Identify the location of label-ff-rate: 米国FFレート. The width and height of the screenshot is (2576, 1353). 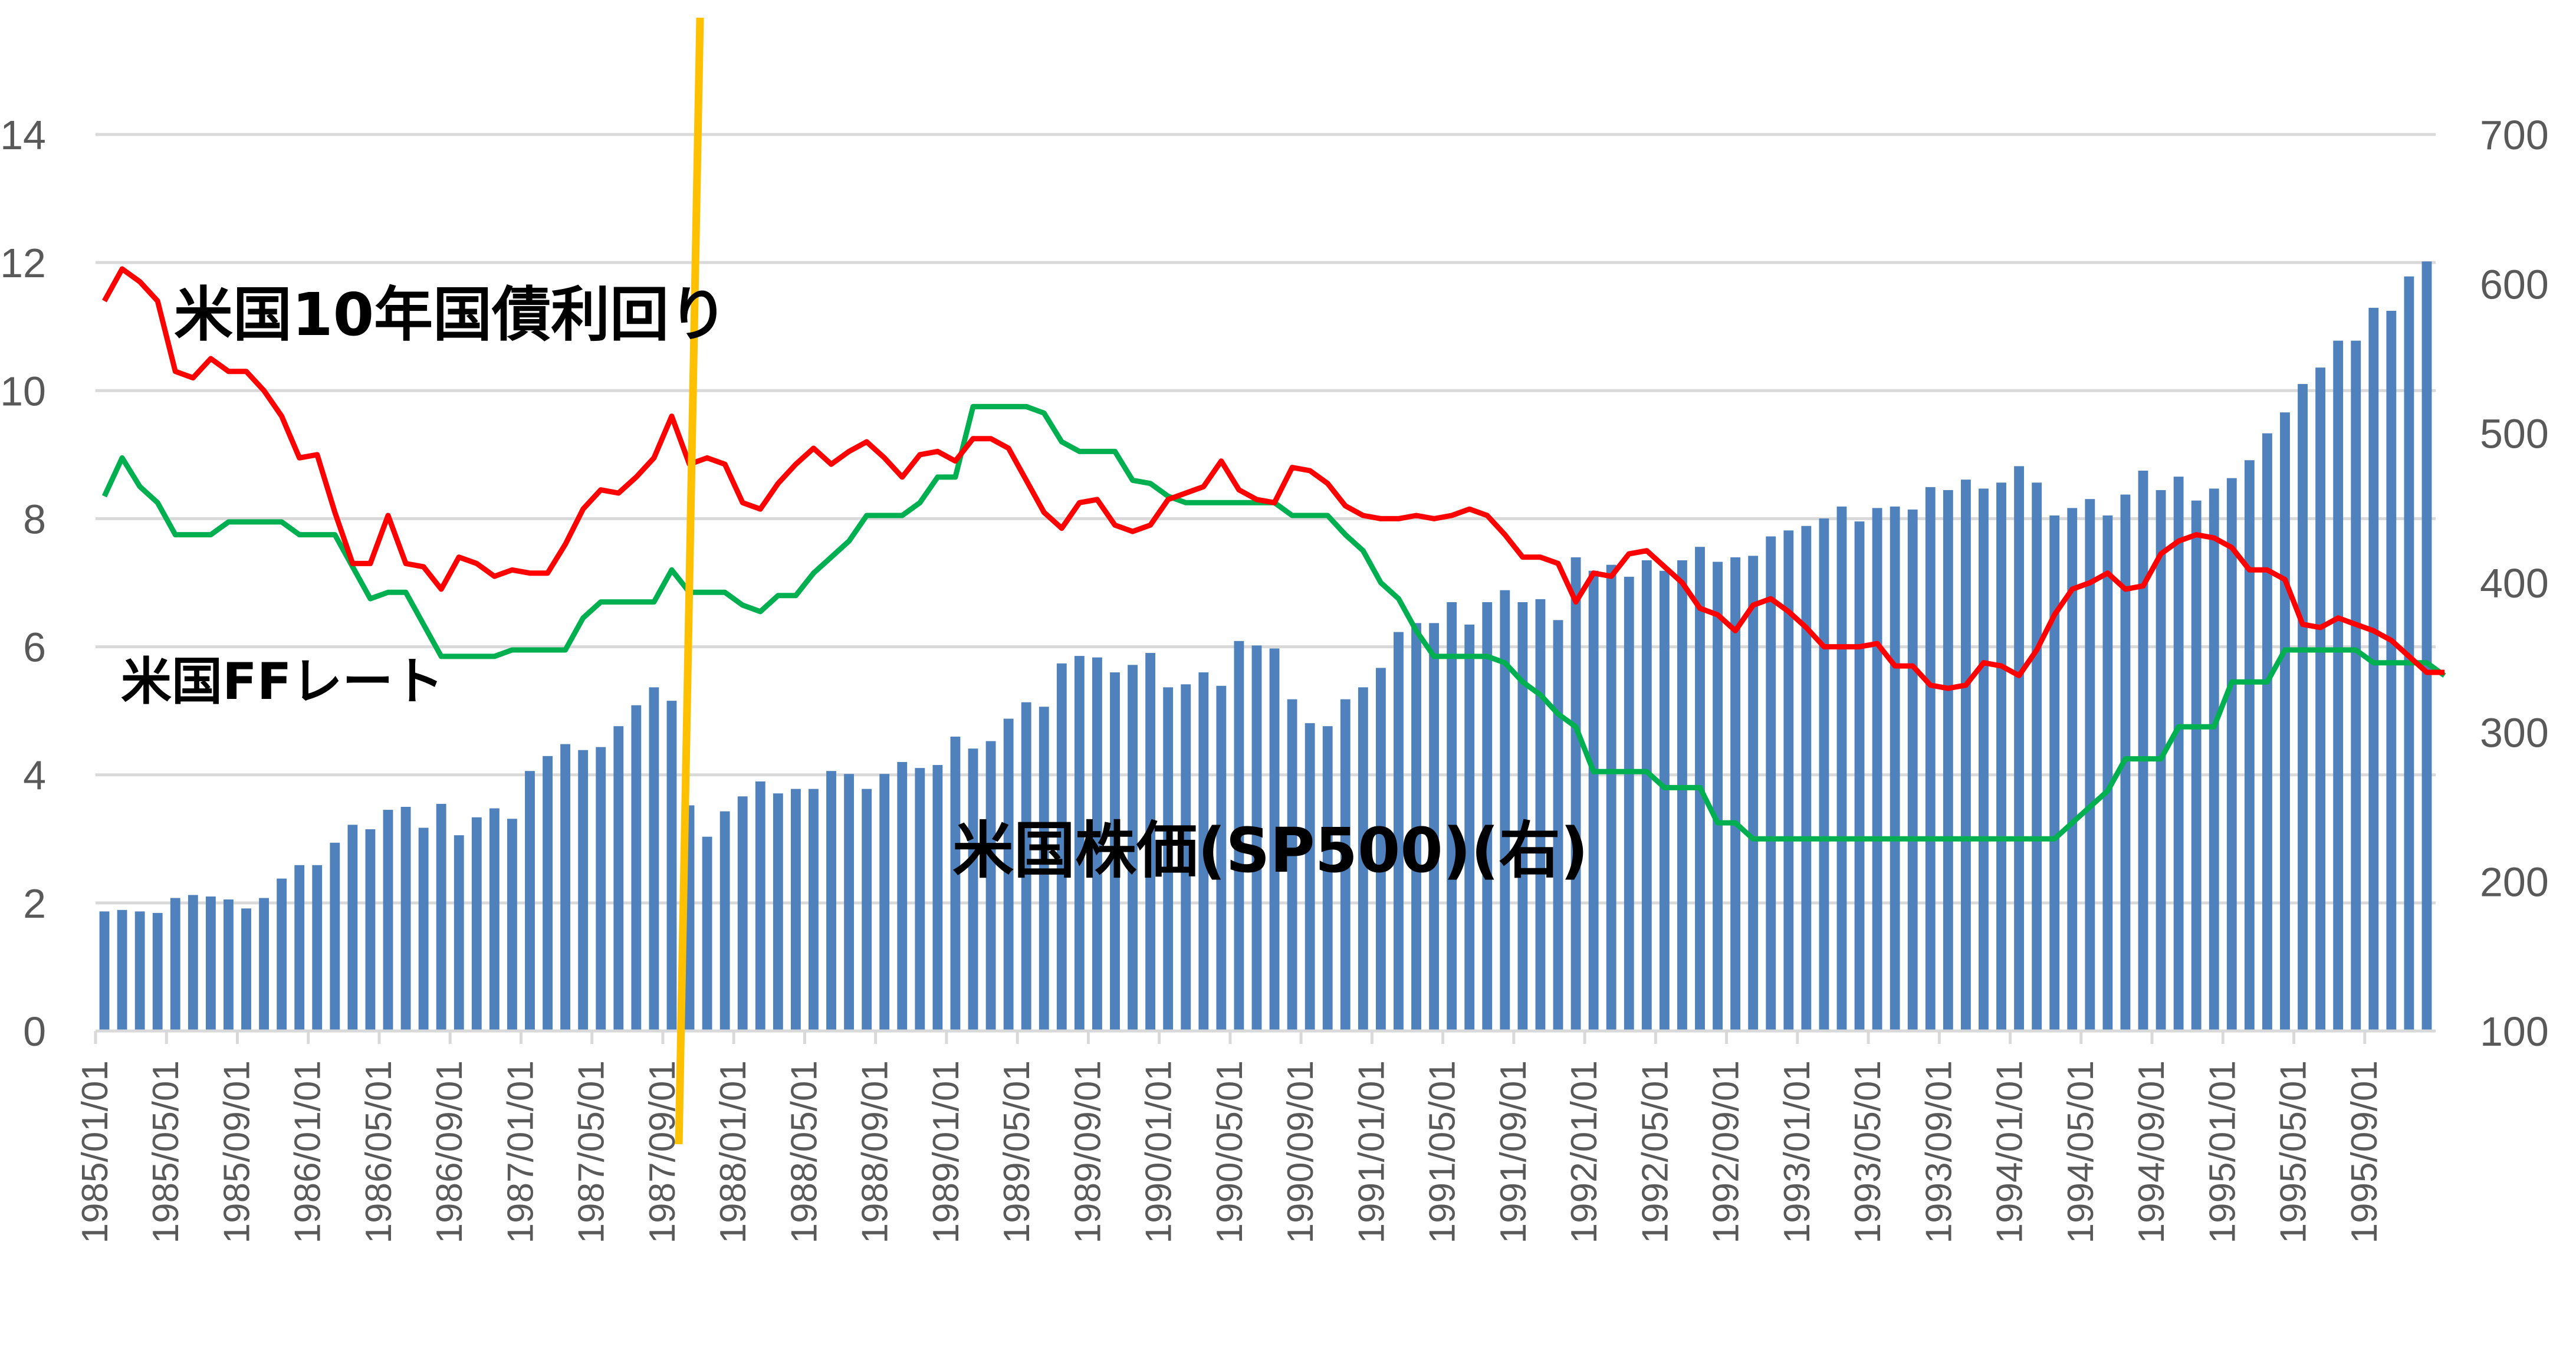
(282, 681).